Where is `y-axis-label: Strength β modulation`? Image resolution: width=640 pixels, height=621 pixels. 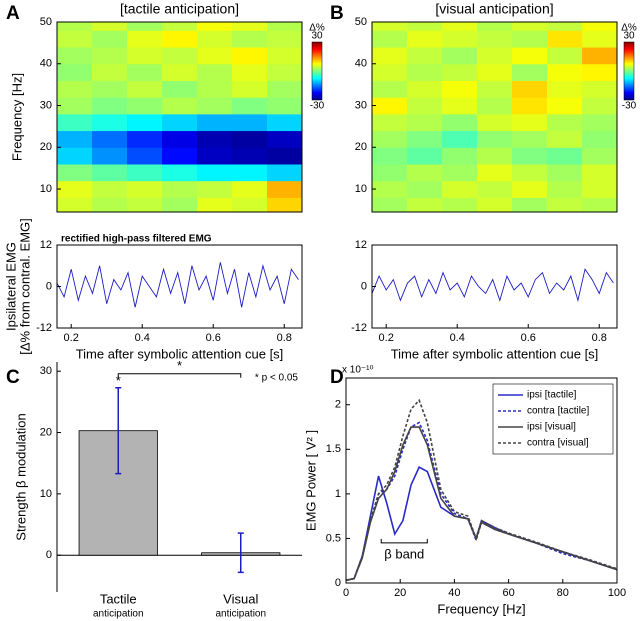 y-axis-label: Strength β modulation is located at coordinates (20, 476).